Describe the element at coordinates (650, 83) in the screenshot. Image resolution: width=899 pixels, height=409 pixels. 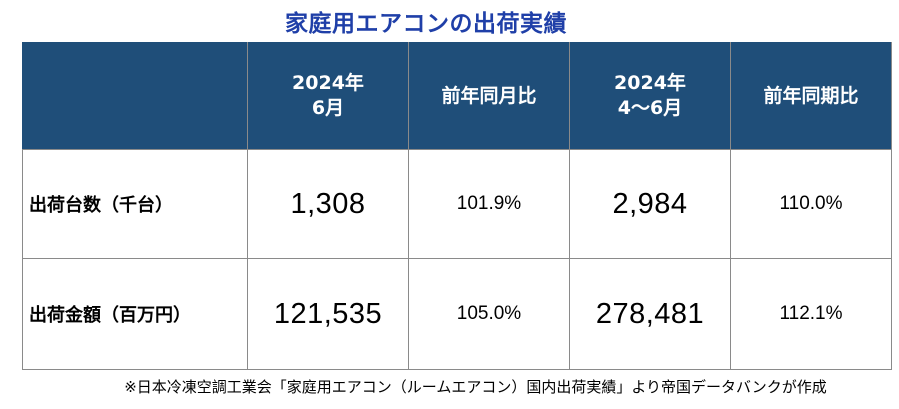
I see `header-period-year: 2024年` at that location.